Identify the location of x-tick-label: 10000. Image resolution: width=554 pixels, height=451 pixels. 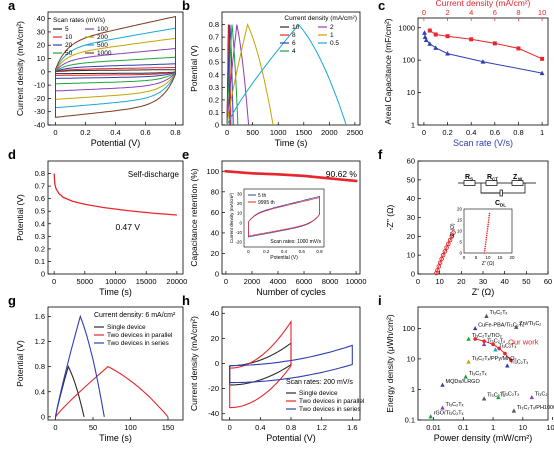
(115, 281).